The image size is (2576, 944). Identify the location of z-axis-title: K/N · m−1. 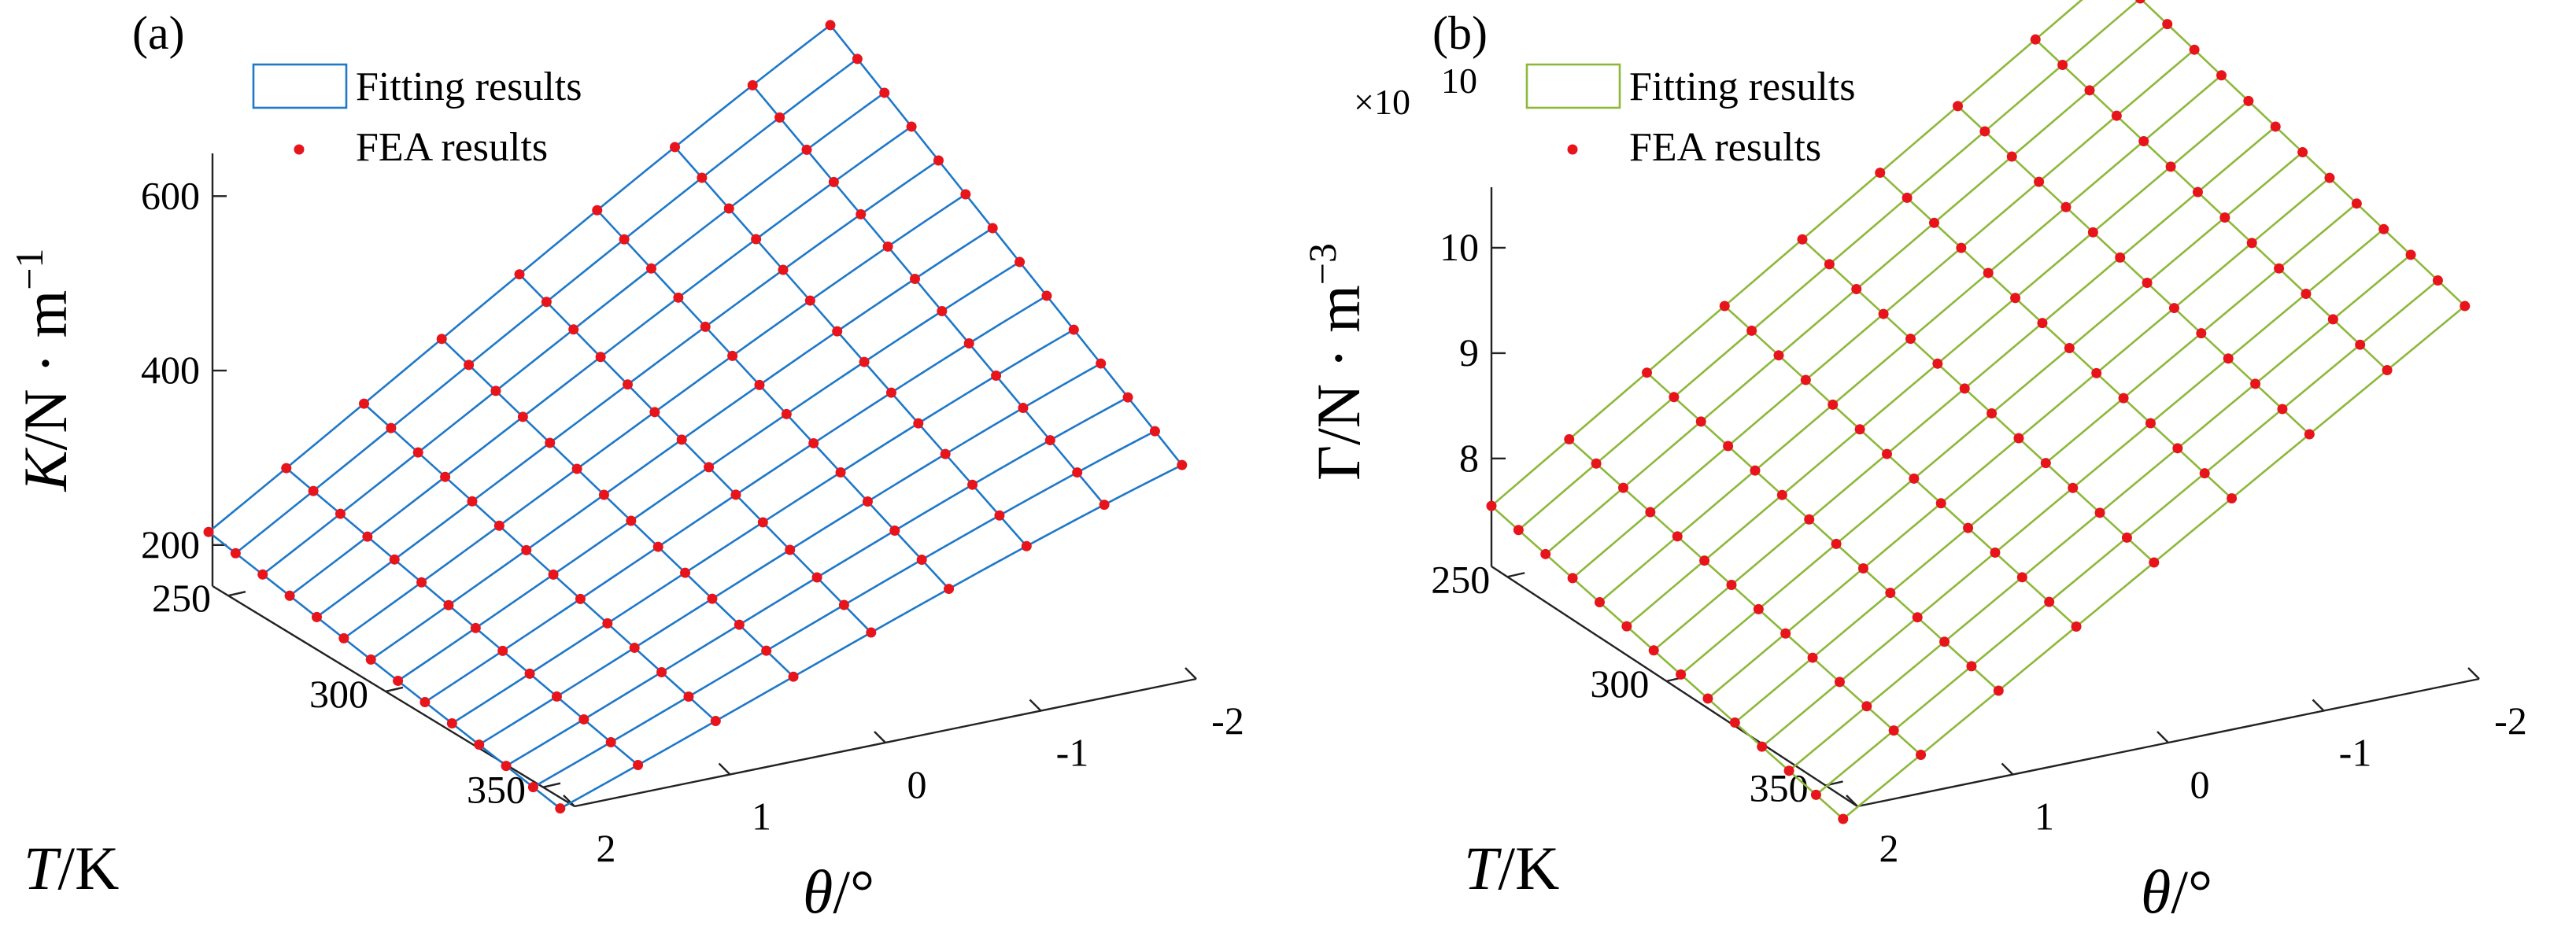
(43, 370).